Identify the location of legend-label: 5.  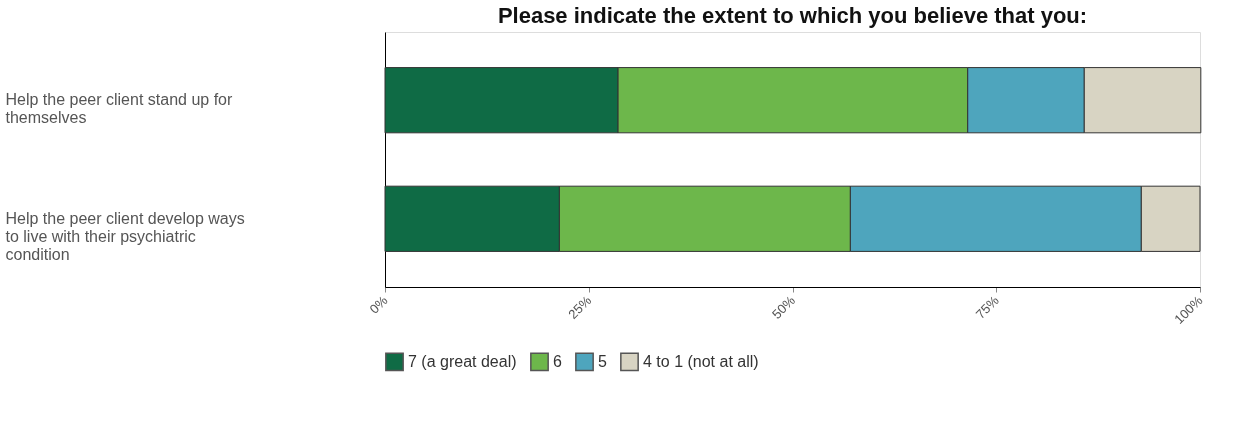
(602, 361).